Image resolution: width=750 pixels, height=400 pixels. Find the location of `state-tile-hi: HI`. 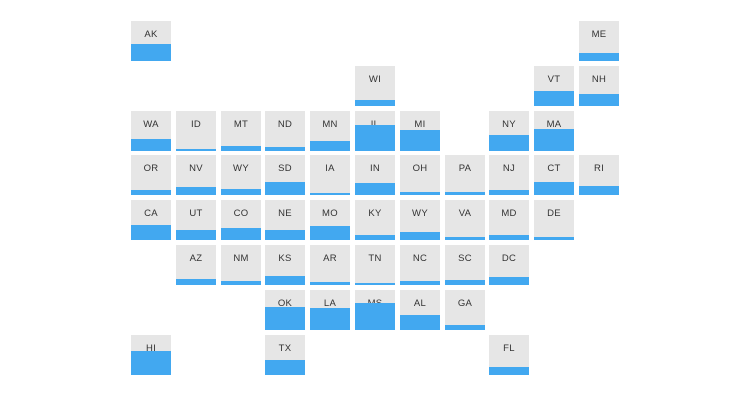

state-tile-hi: HI is located at coordinates (151, 355).